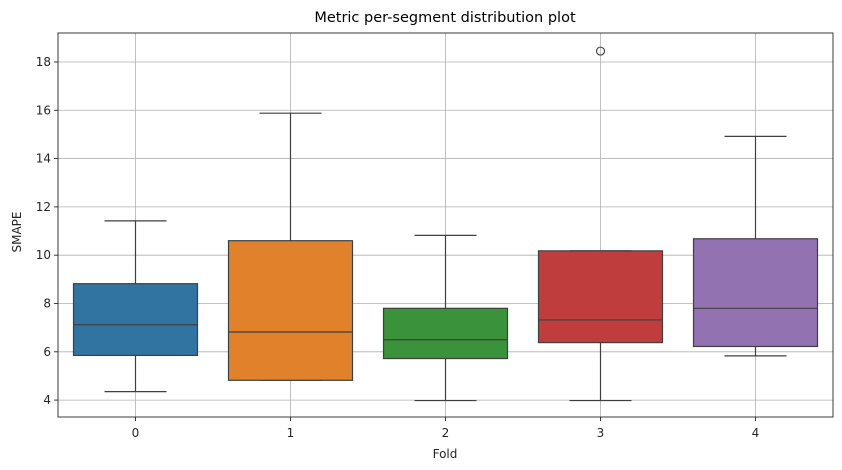 This screenshot has width=842, height=470. What do you see at coordinates (43, 110) in the screenshot?
I see `y-tick-label: 16` at bounding box center [43, 110].